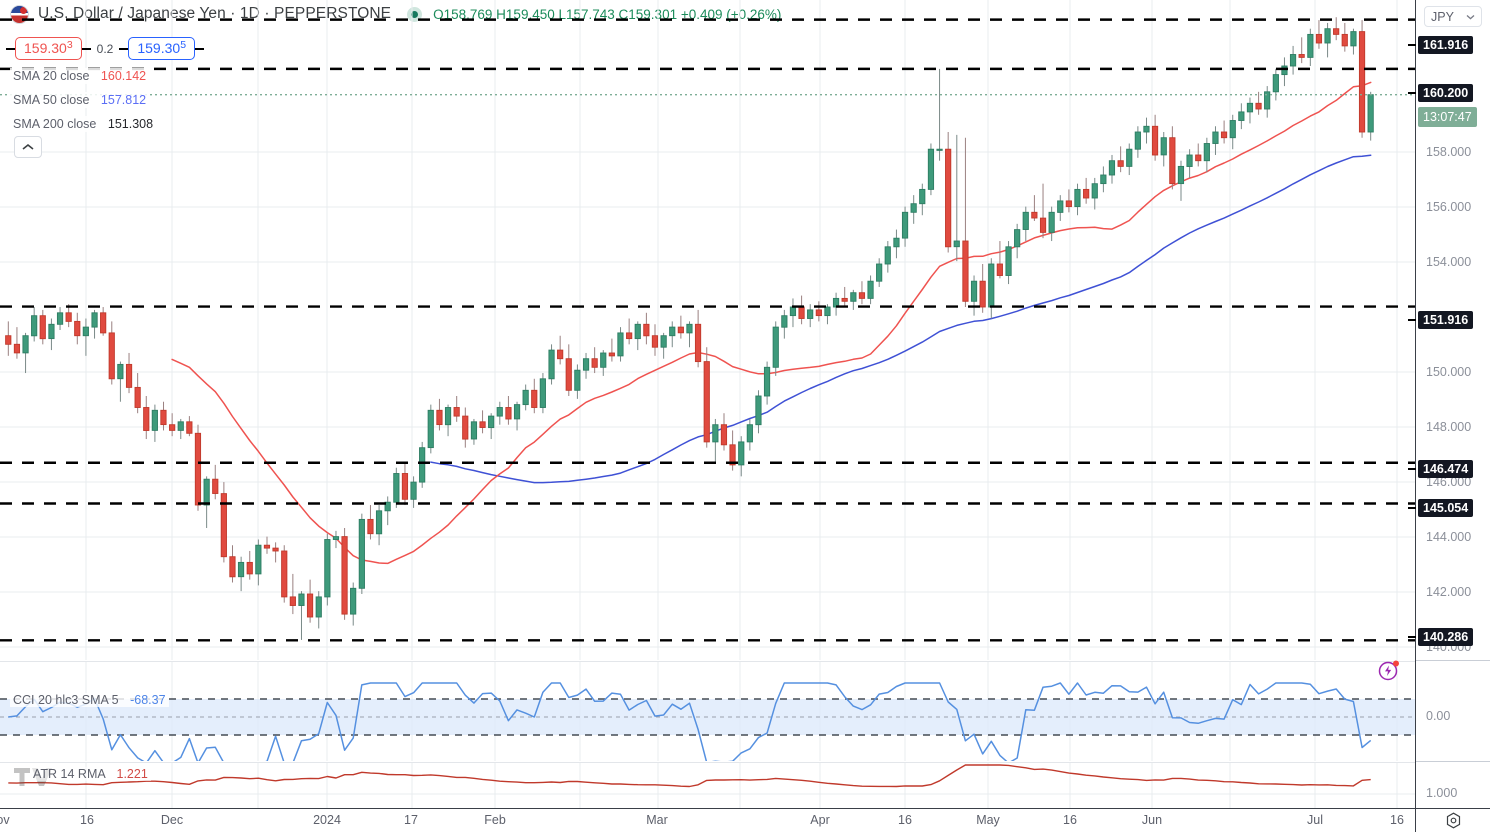 The width and height of the screenshot is (1490, 833). Describe the element at coordinates (1438, 716) in the screenshot. I see `cci-axis-label: 0.00` at that location.